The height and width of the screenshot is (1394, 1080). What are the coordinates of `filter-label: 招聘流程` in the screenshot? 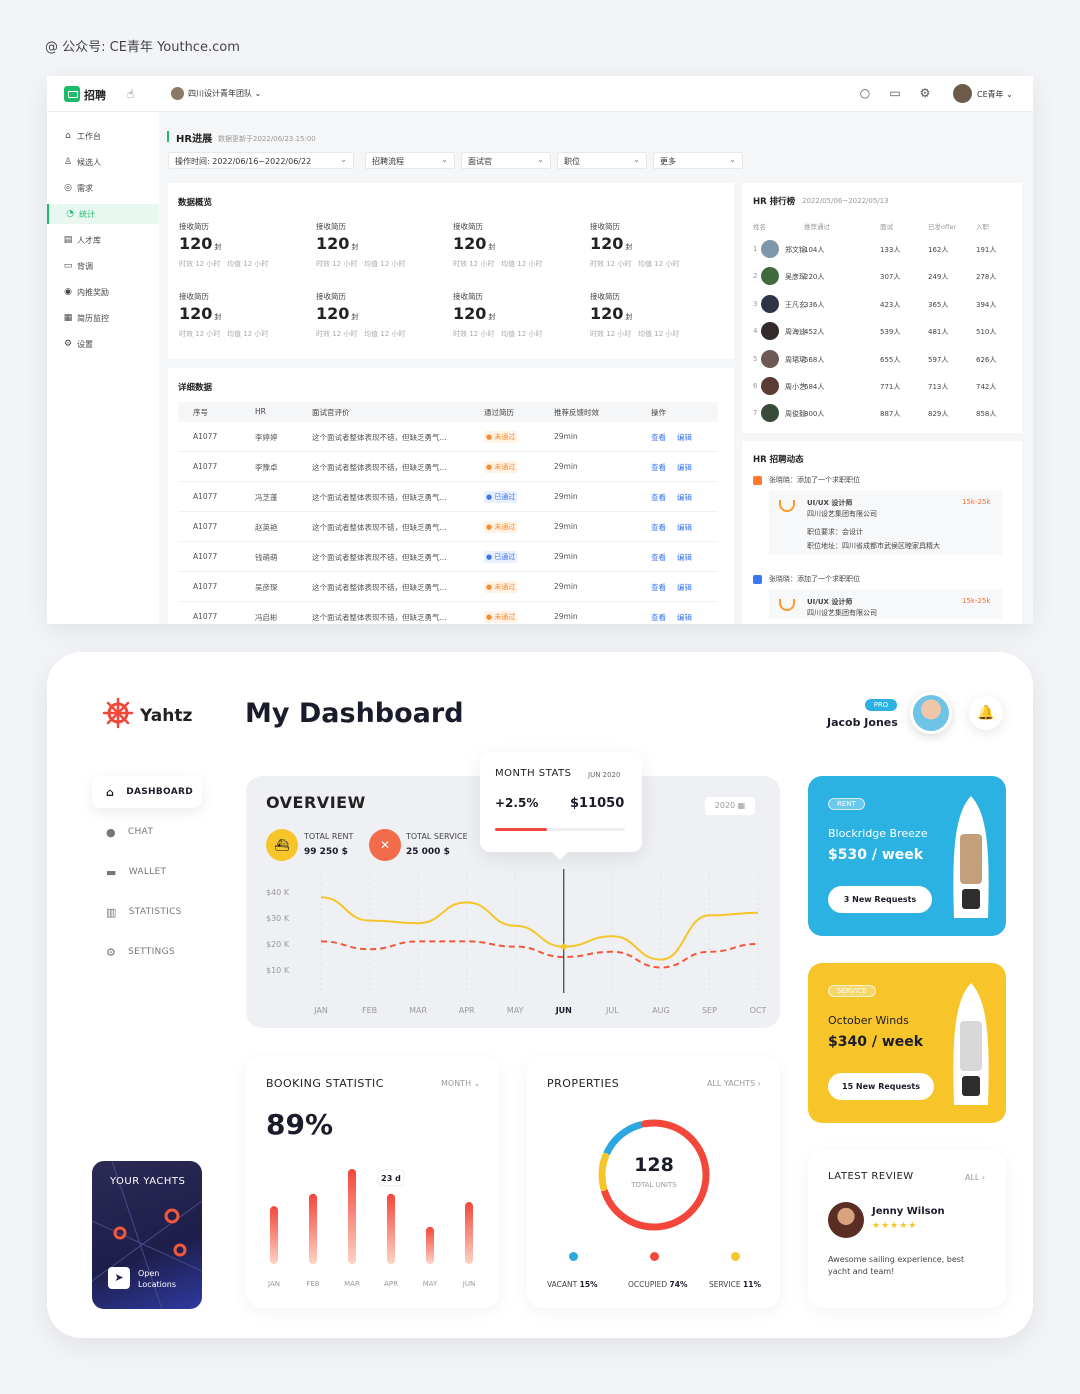 It's located at (388, 161).